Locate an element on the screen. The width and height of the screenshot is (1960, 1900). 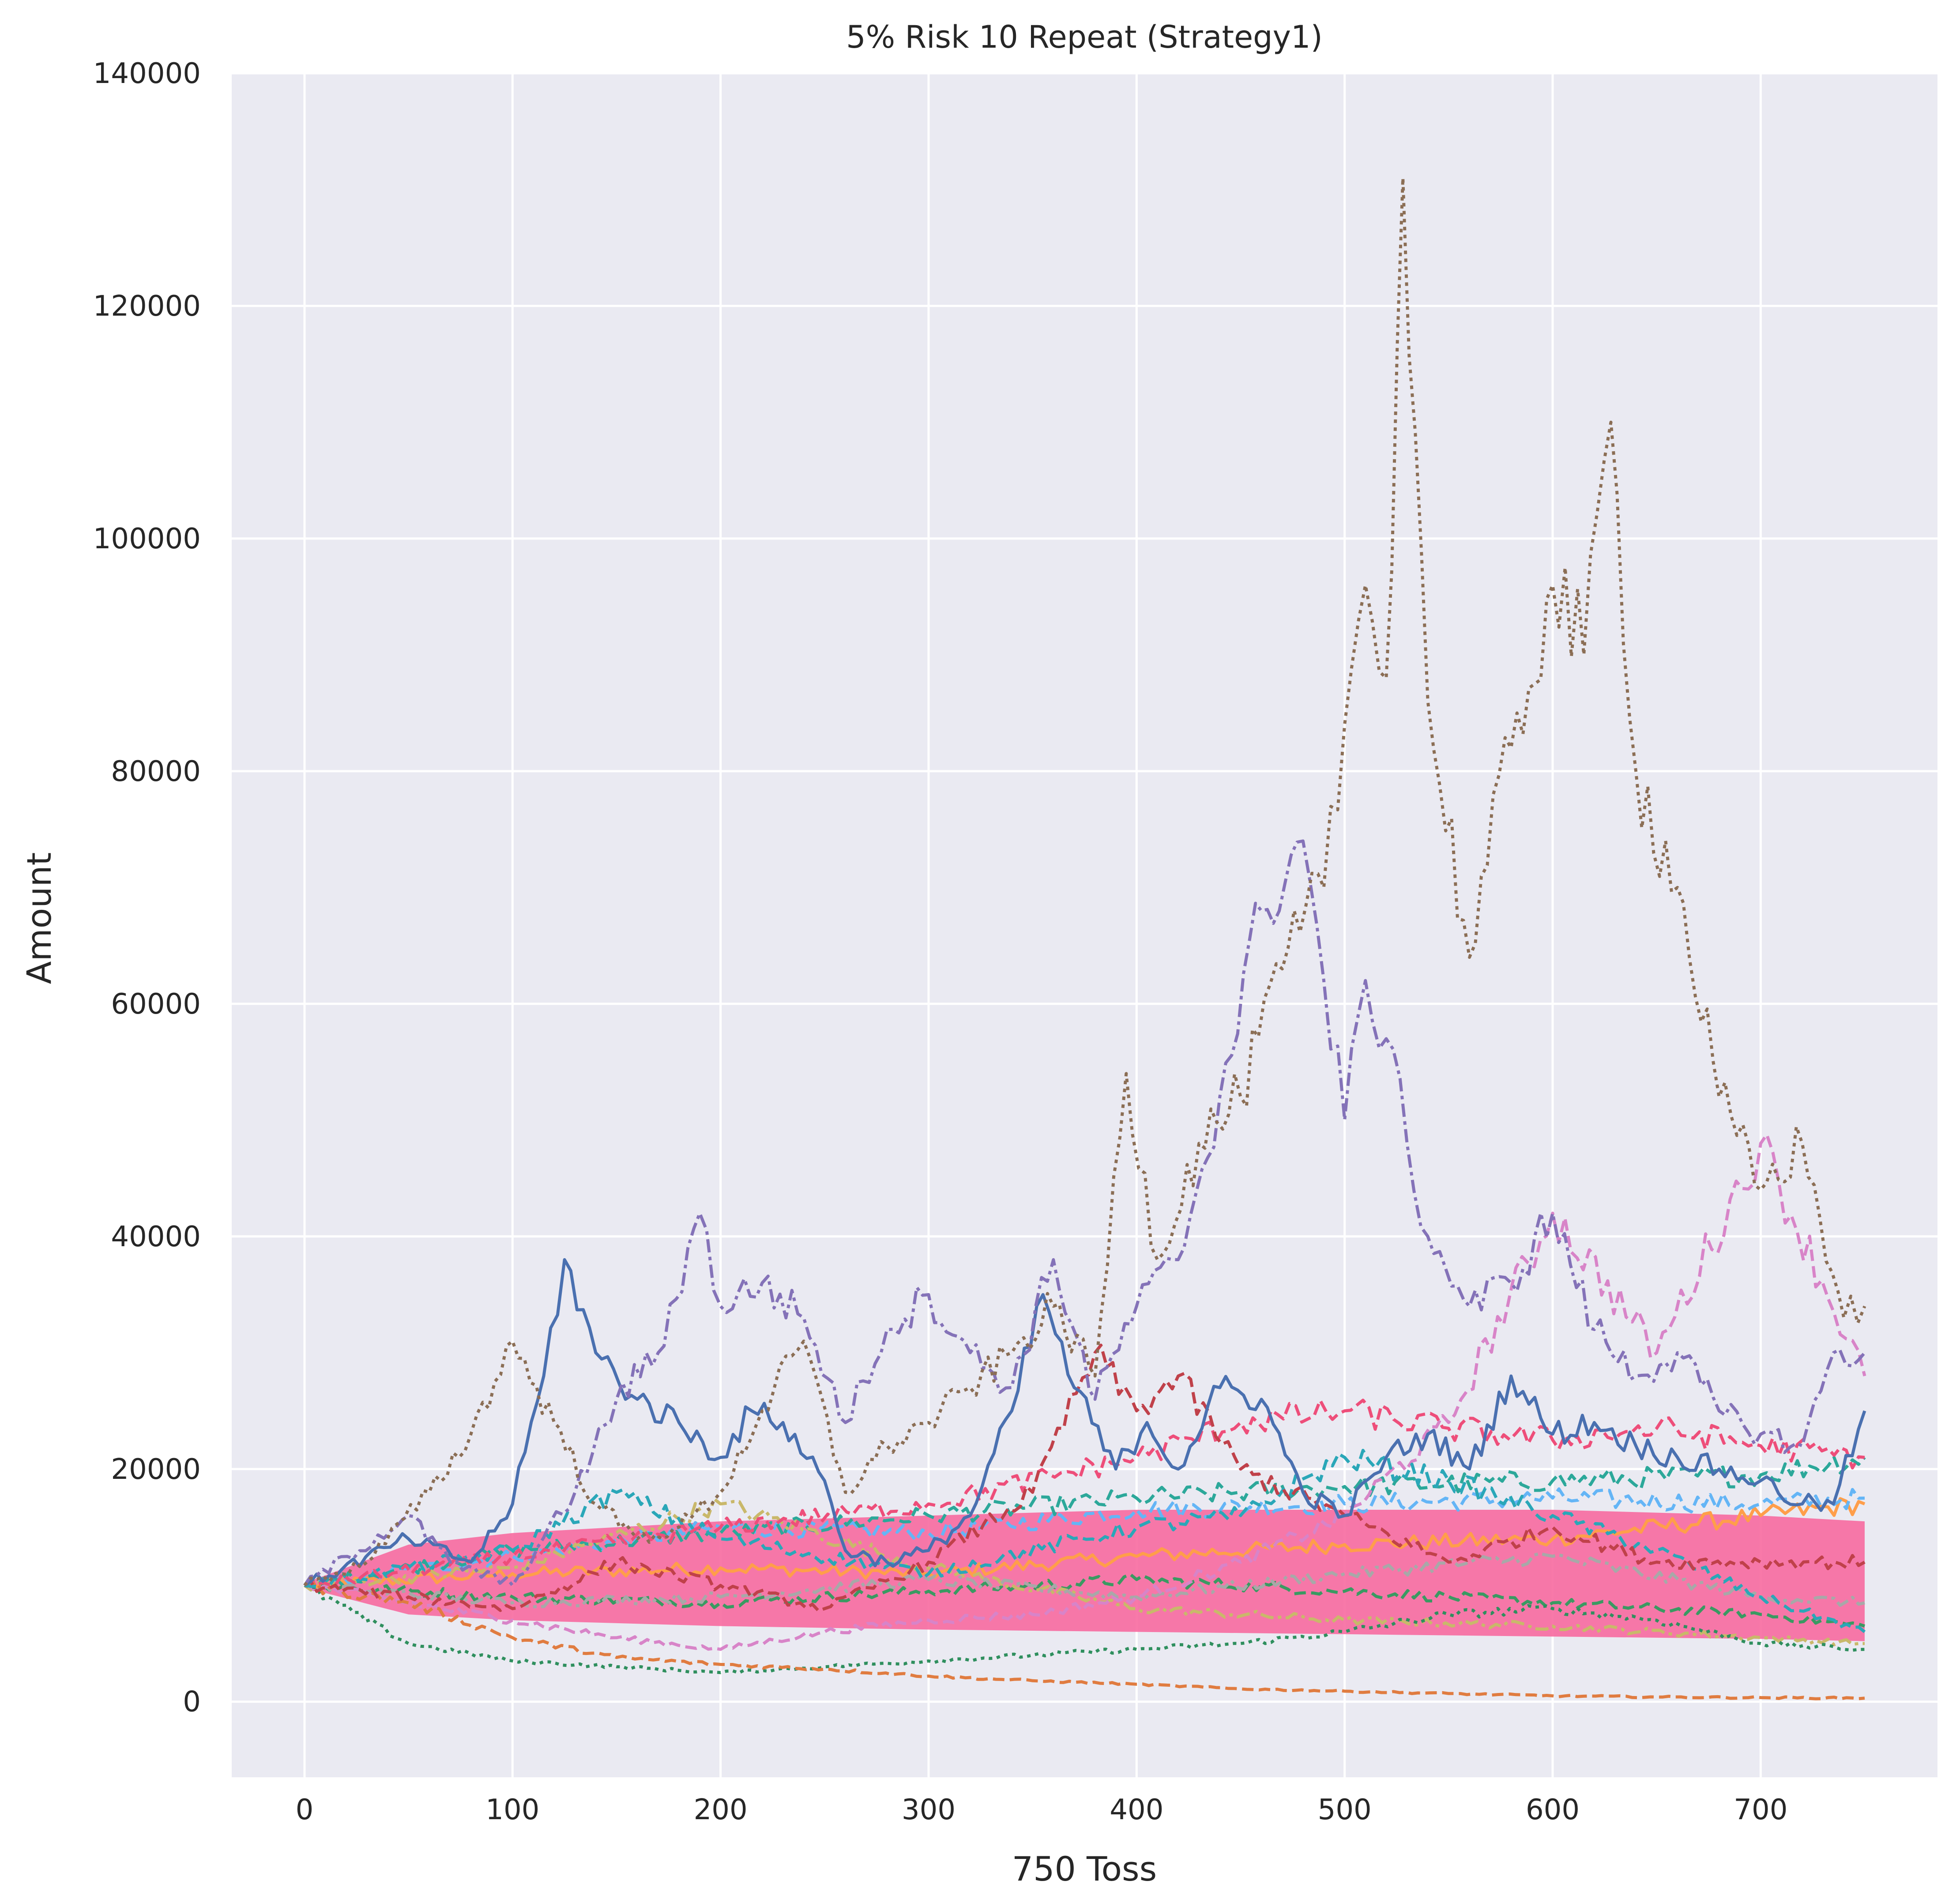
x-tick-label: 500 is located at coordinates (1345, 1810).